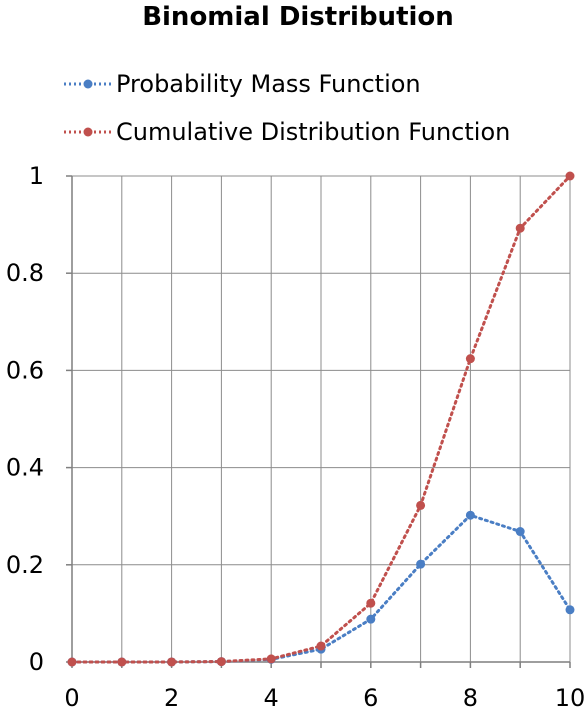 The image size is (588, 716). What do you see at coordinates (25, 565) in the screenshot?
I see `y-tick-label: 0.2` at bounding box center [25, 565].